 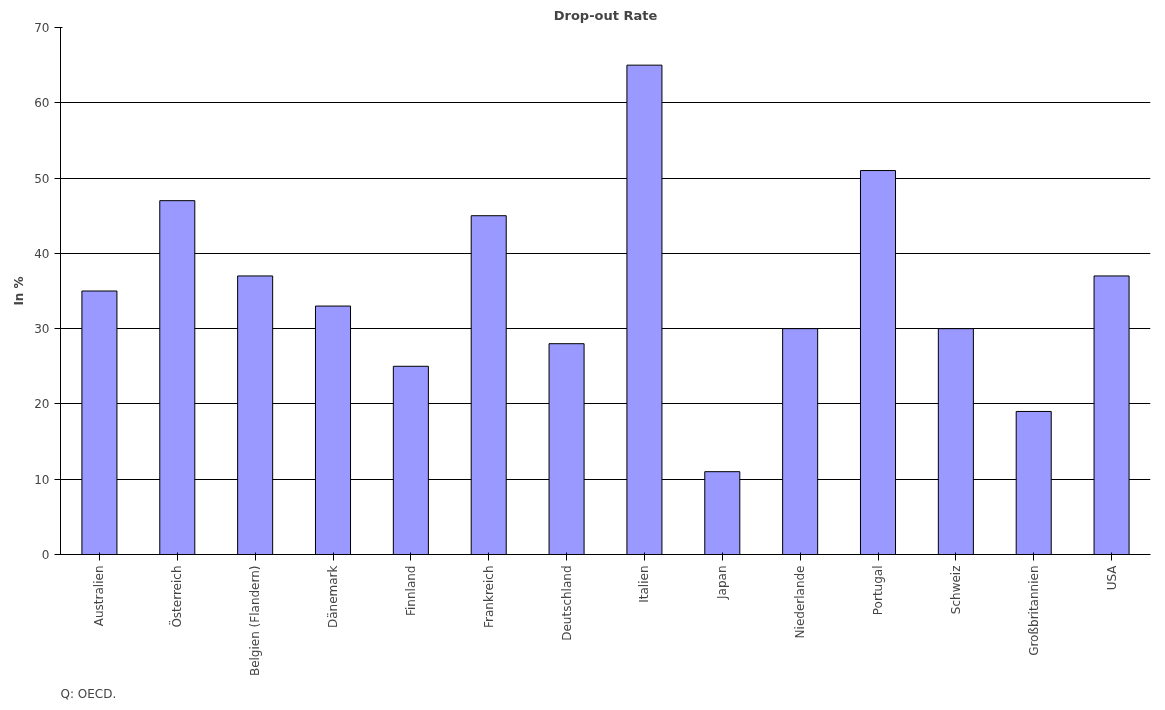 I want to click on x-tick-label: Frankreich, so click(x=488, y=596).